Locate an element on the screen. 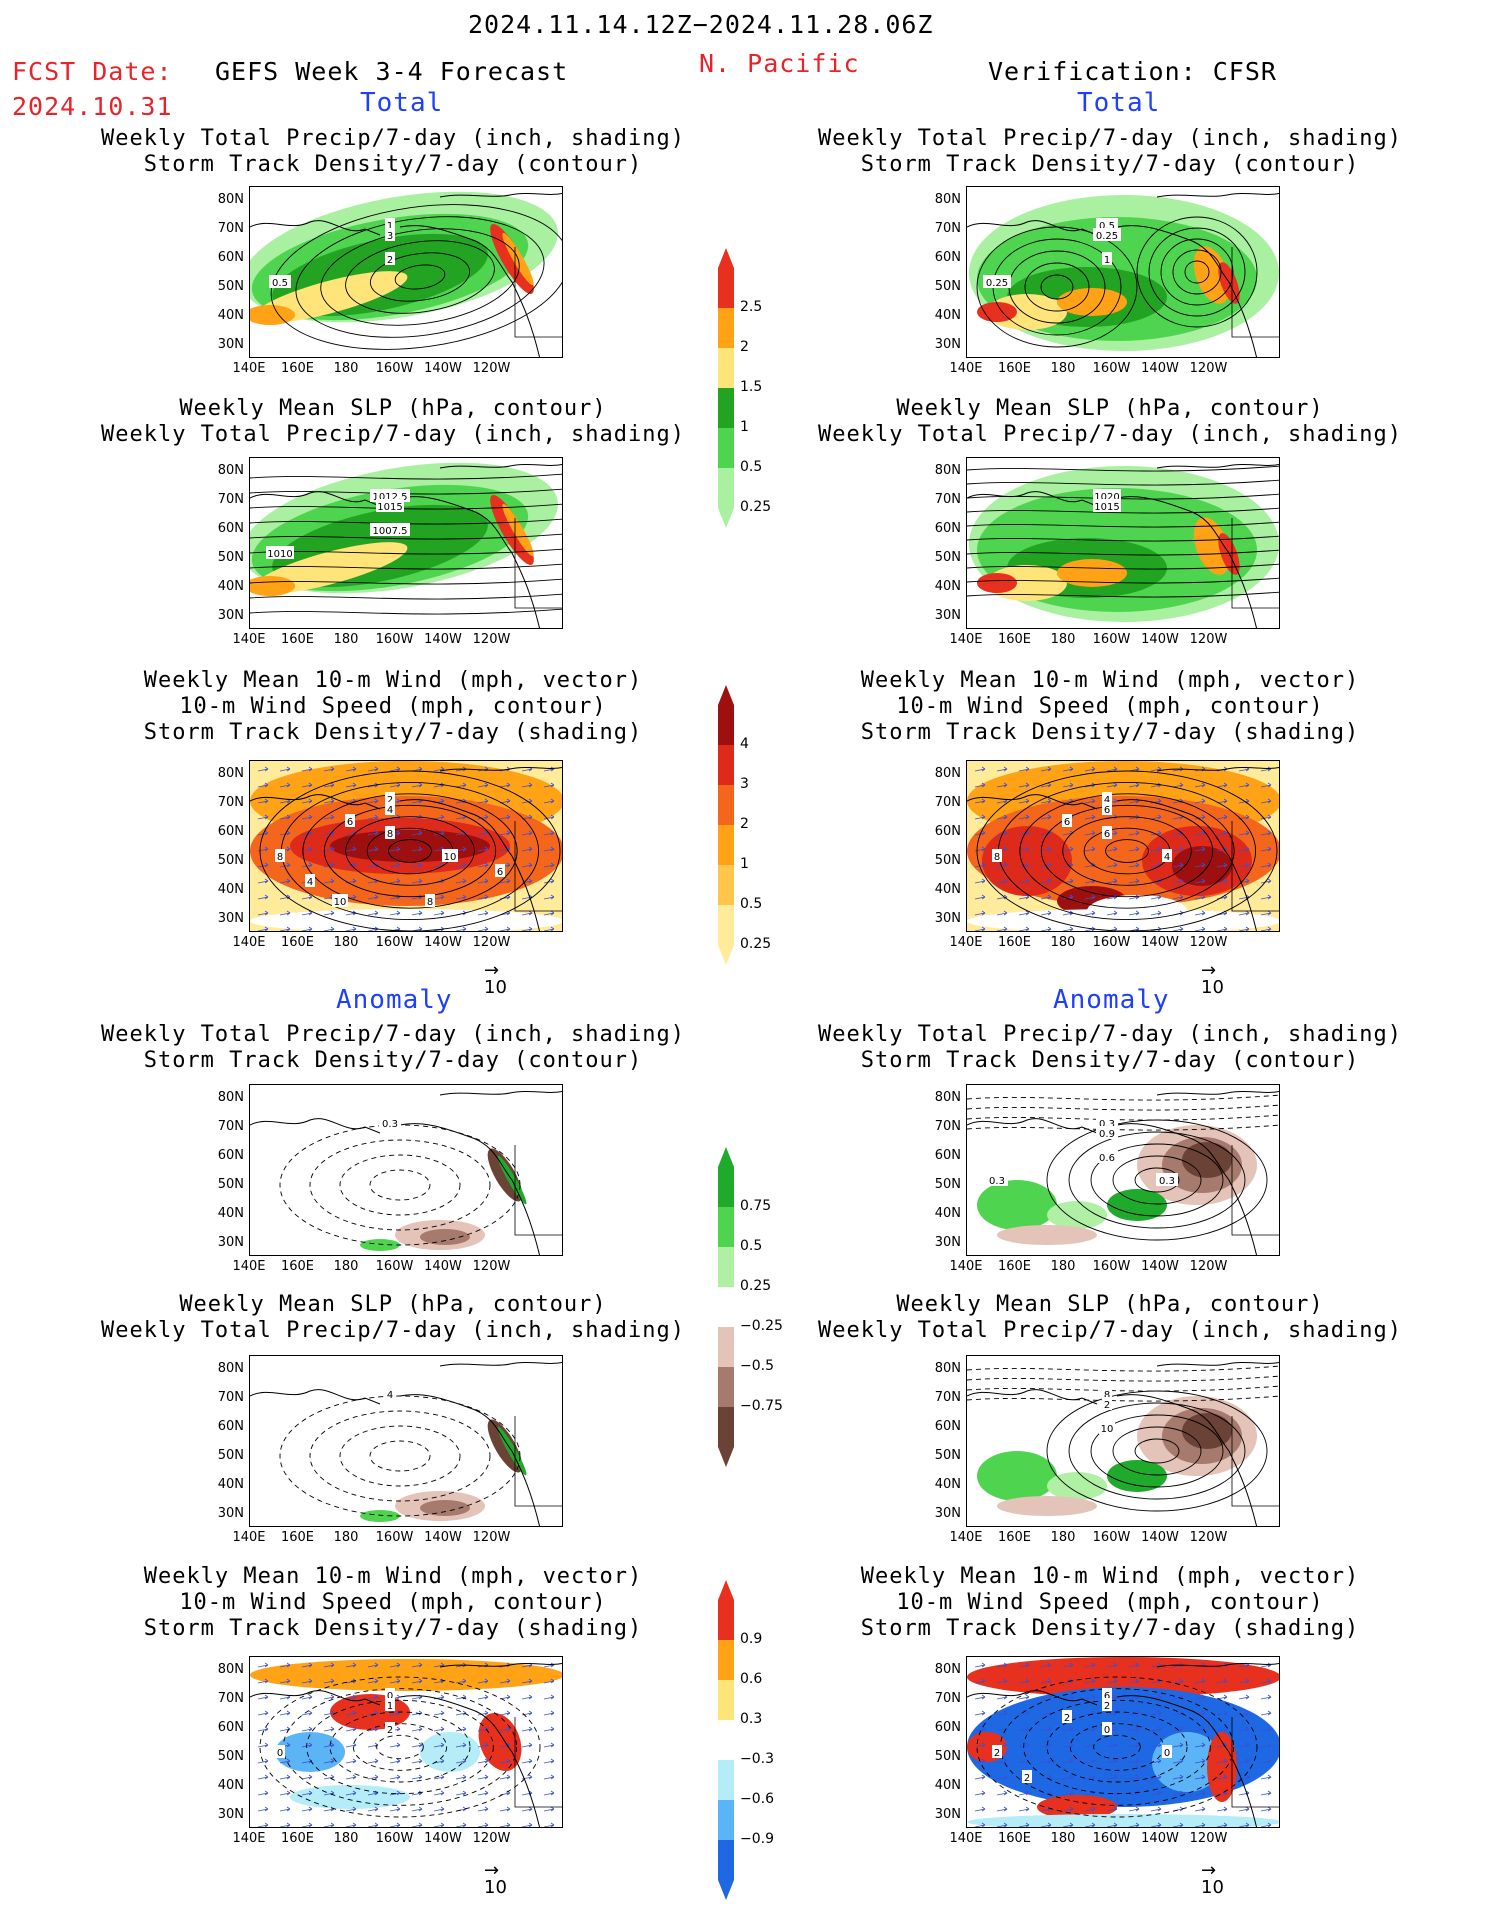 Image resolution: width=1487 pixels, height=1925 pixels. colorbar-tick-label: 0.75 is located at coordinates (756, 1206).